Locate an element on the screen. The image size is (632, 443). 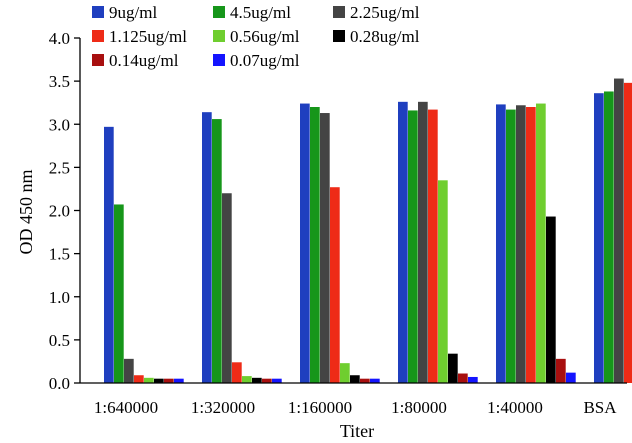
x-category-label: 1:160000 is located at coordinates (320, 407).